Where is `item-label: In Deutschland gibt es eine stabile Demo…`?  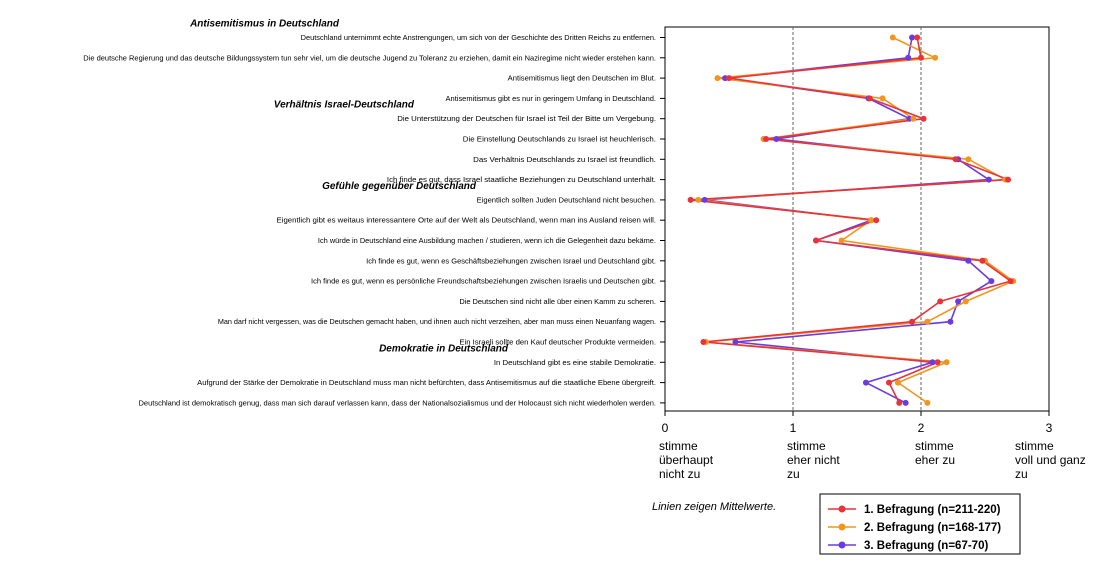
item-label: In Deutschland gibt es eine stabile Demo… is located at coordinates (575, 362).